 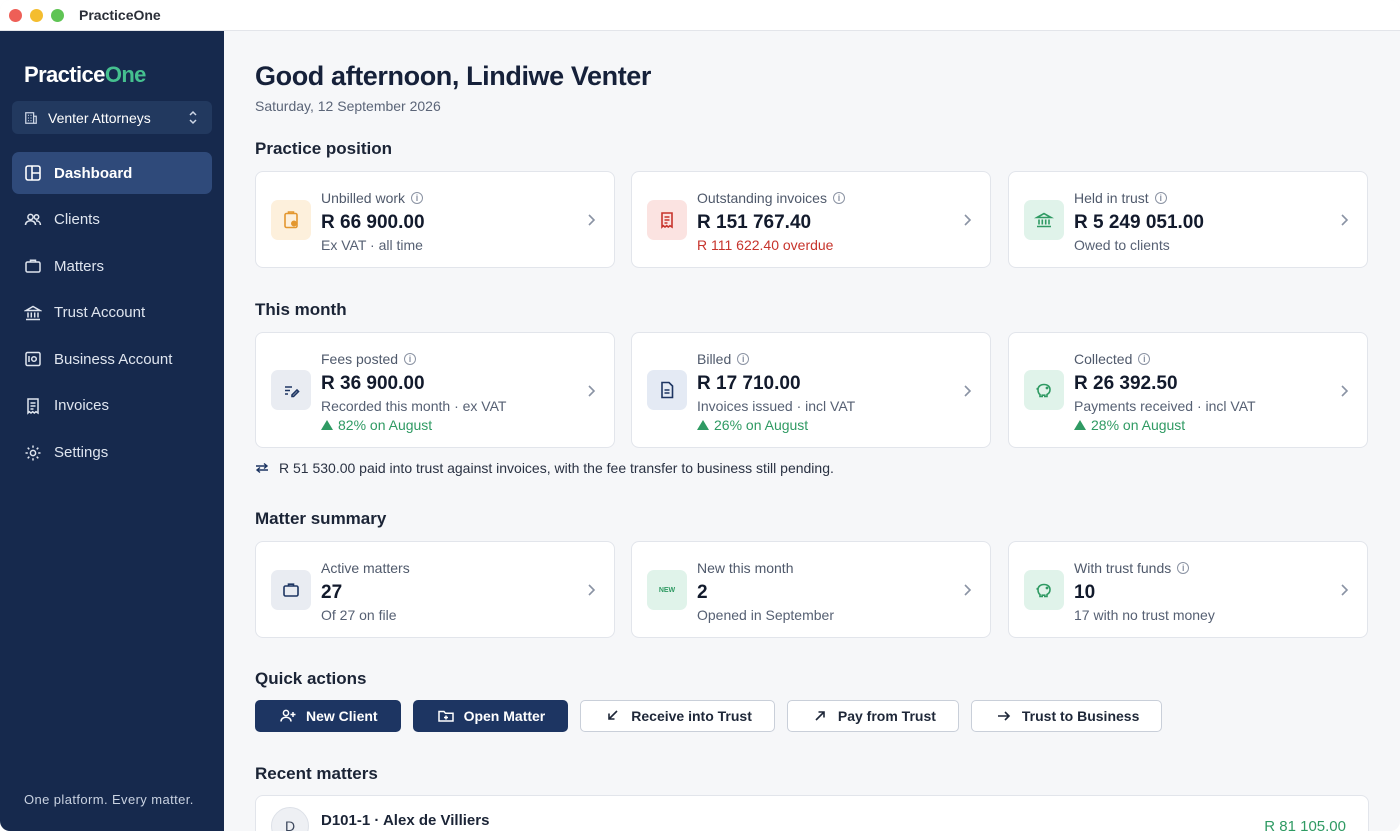 I want to click on card-subtext: Of 27 on file, so click(x=359, y=615).